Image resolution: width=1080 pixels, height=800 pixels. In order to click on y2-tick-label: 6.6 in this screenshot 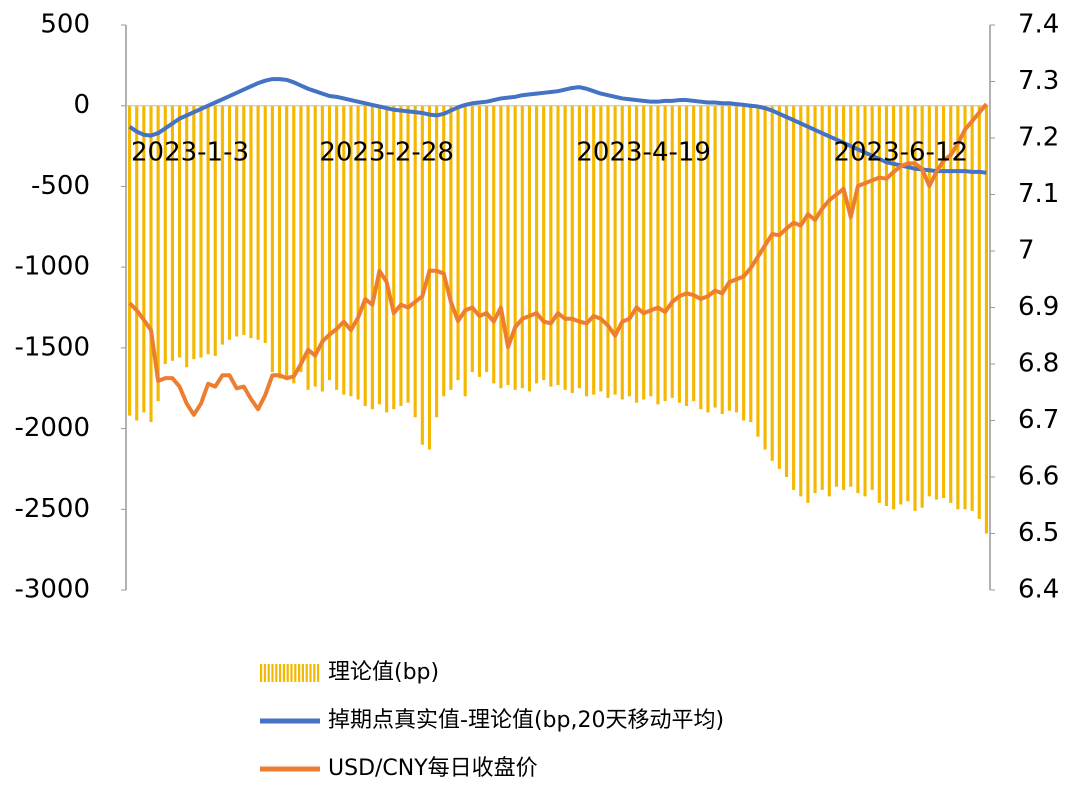, I will do `click(1038, 477)`.